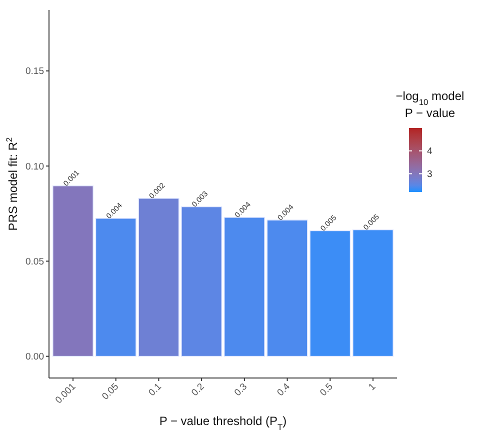 This screenshot has height=432, width=487. I want to click on x-tick-label: 0.2, so click(198, 389).